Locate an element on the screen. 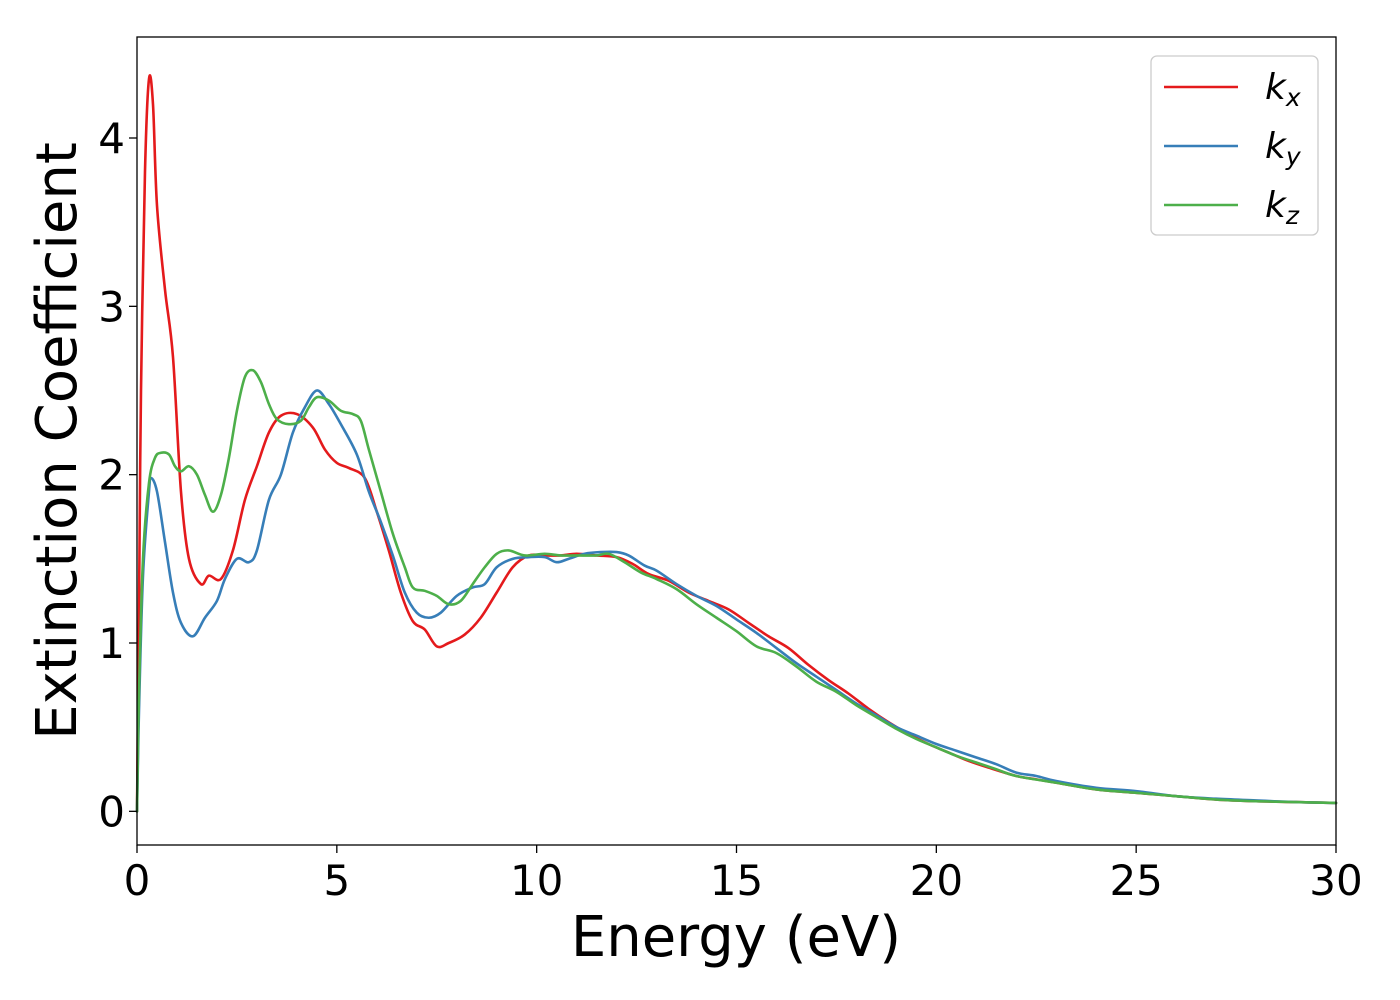 The width and height of the screenshot is (1400, 1000). x-tick-label: 20 is located at coordinates (936, 880).